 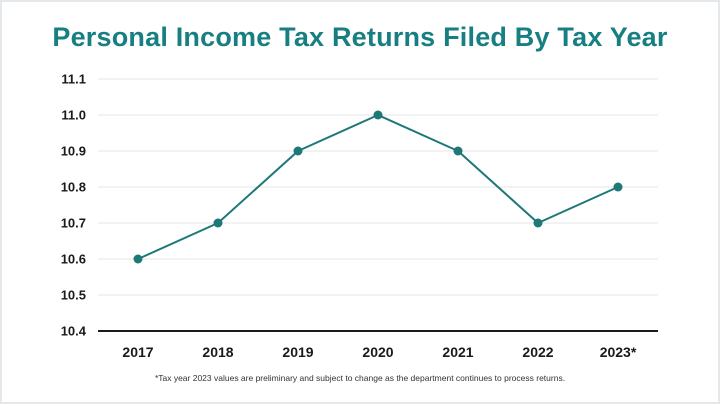 What do you see at coordinates (73, 115) in the screenshot?
I see `y-tick-label: 11.0` at bounding box center [73, 115].